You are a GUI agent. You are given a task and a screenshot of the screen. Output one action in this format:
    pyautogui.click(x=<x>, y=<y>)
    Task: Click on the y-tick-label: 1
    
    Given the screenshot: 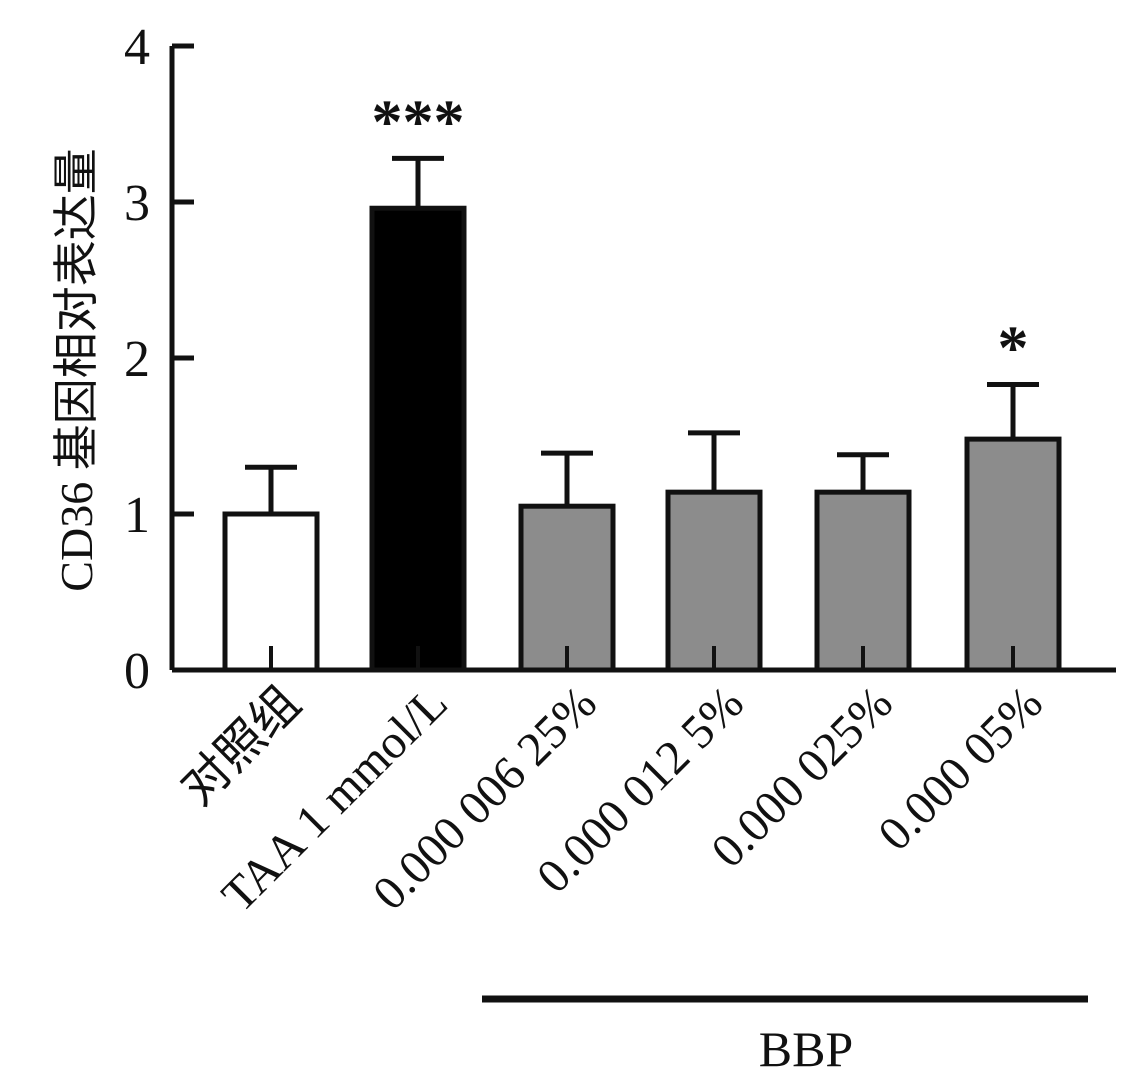 What is the action you would take?
    pyautogui.click(x=137, y=515)
    